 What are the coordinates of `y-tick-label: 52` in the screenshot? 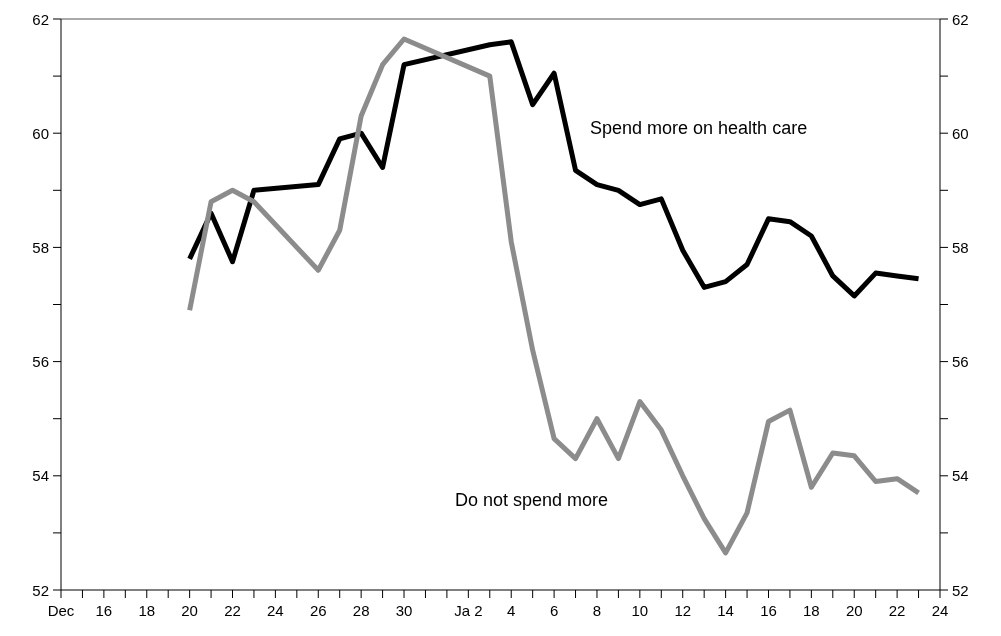 It's located at (40, 590).